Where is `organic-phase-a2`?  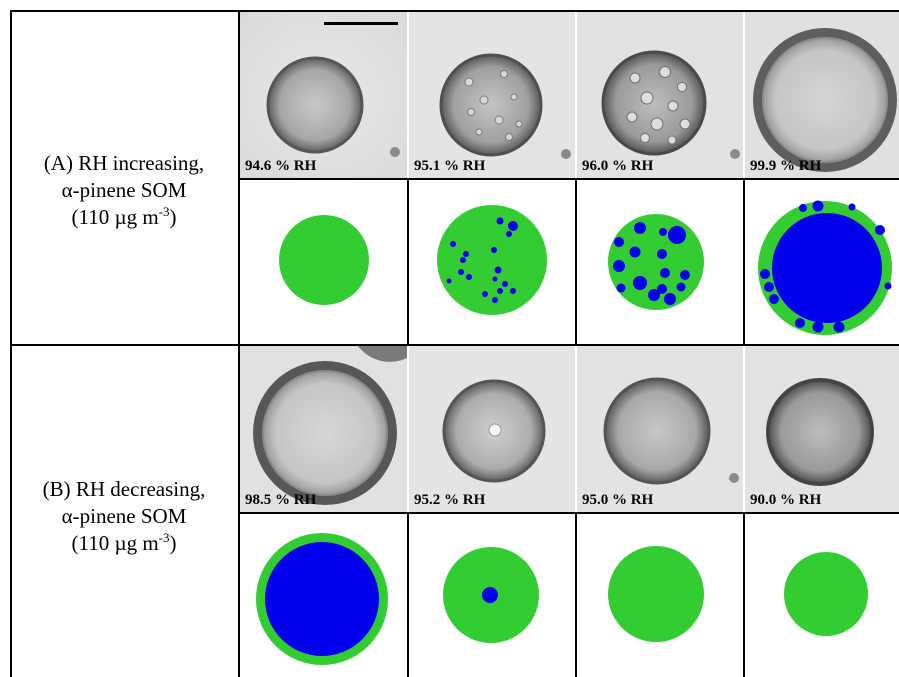 organic-phase-a2 is located at coordinates (492, 260).